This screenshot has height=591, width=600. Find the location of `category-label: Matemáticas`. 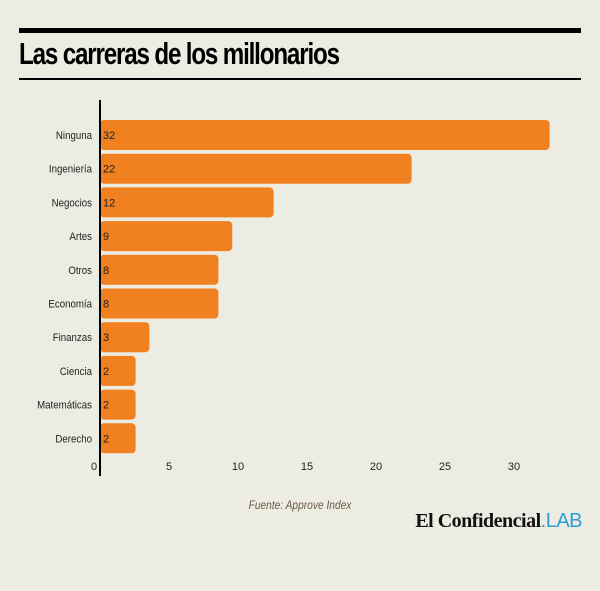

category-label: Matemáticas is located at coordinates (64, 406).